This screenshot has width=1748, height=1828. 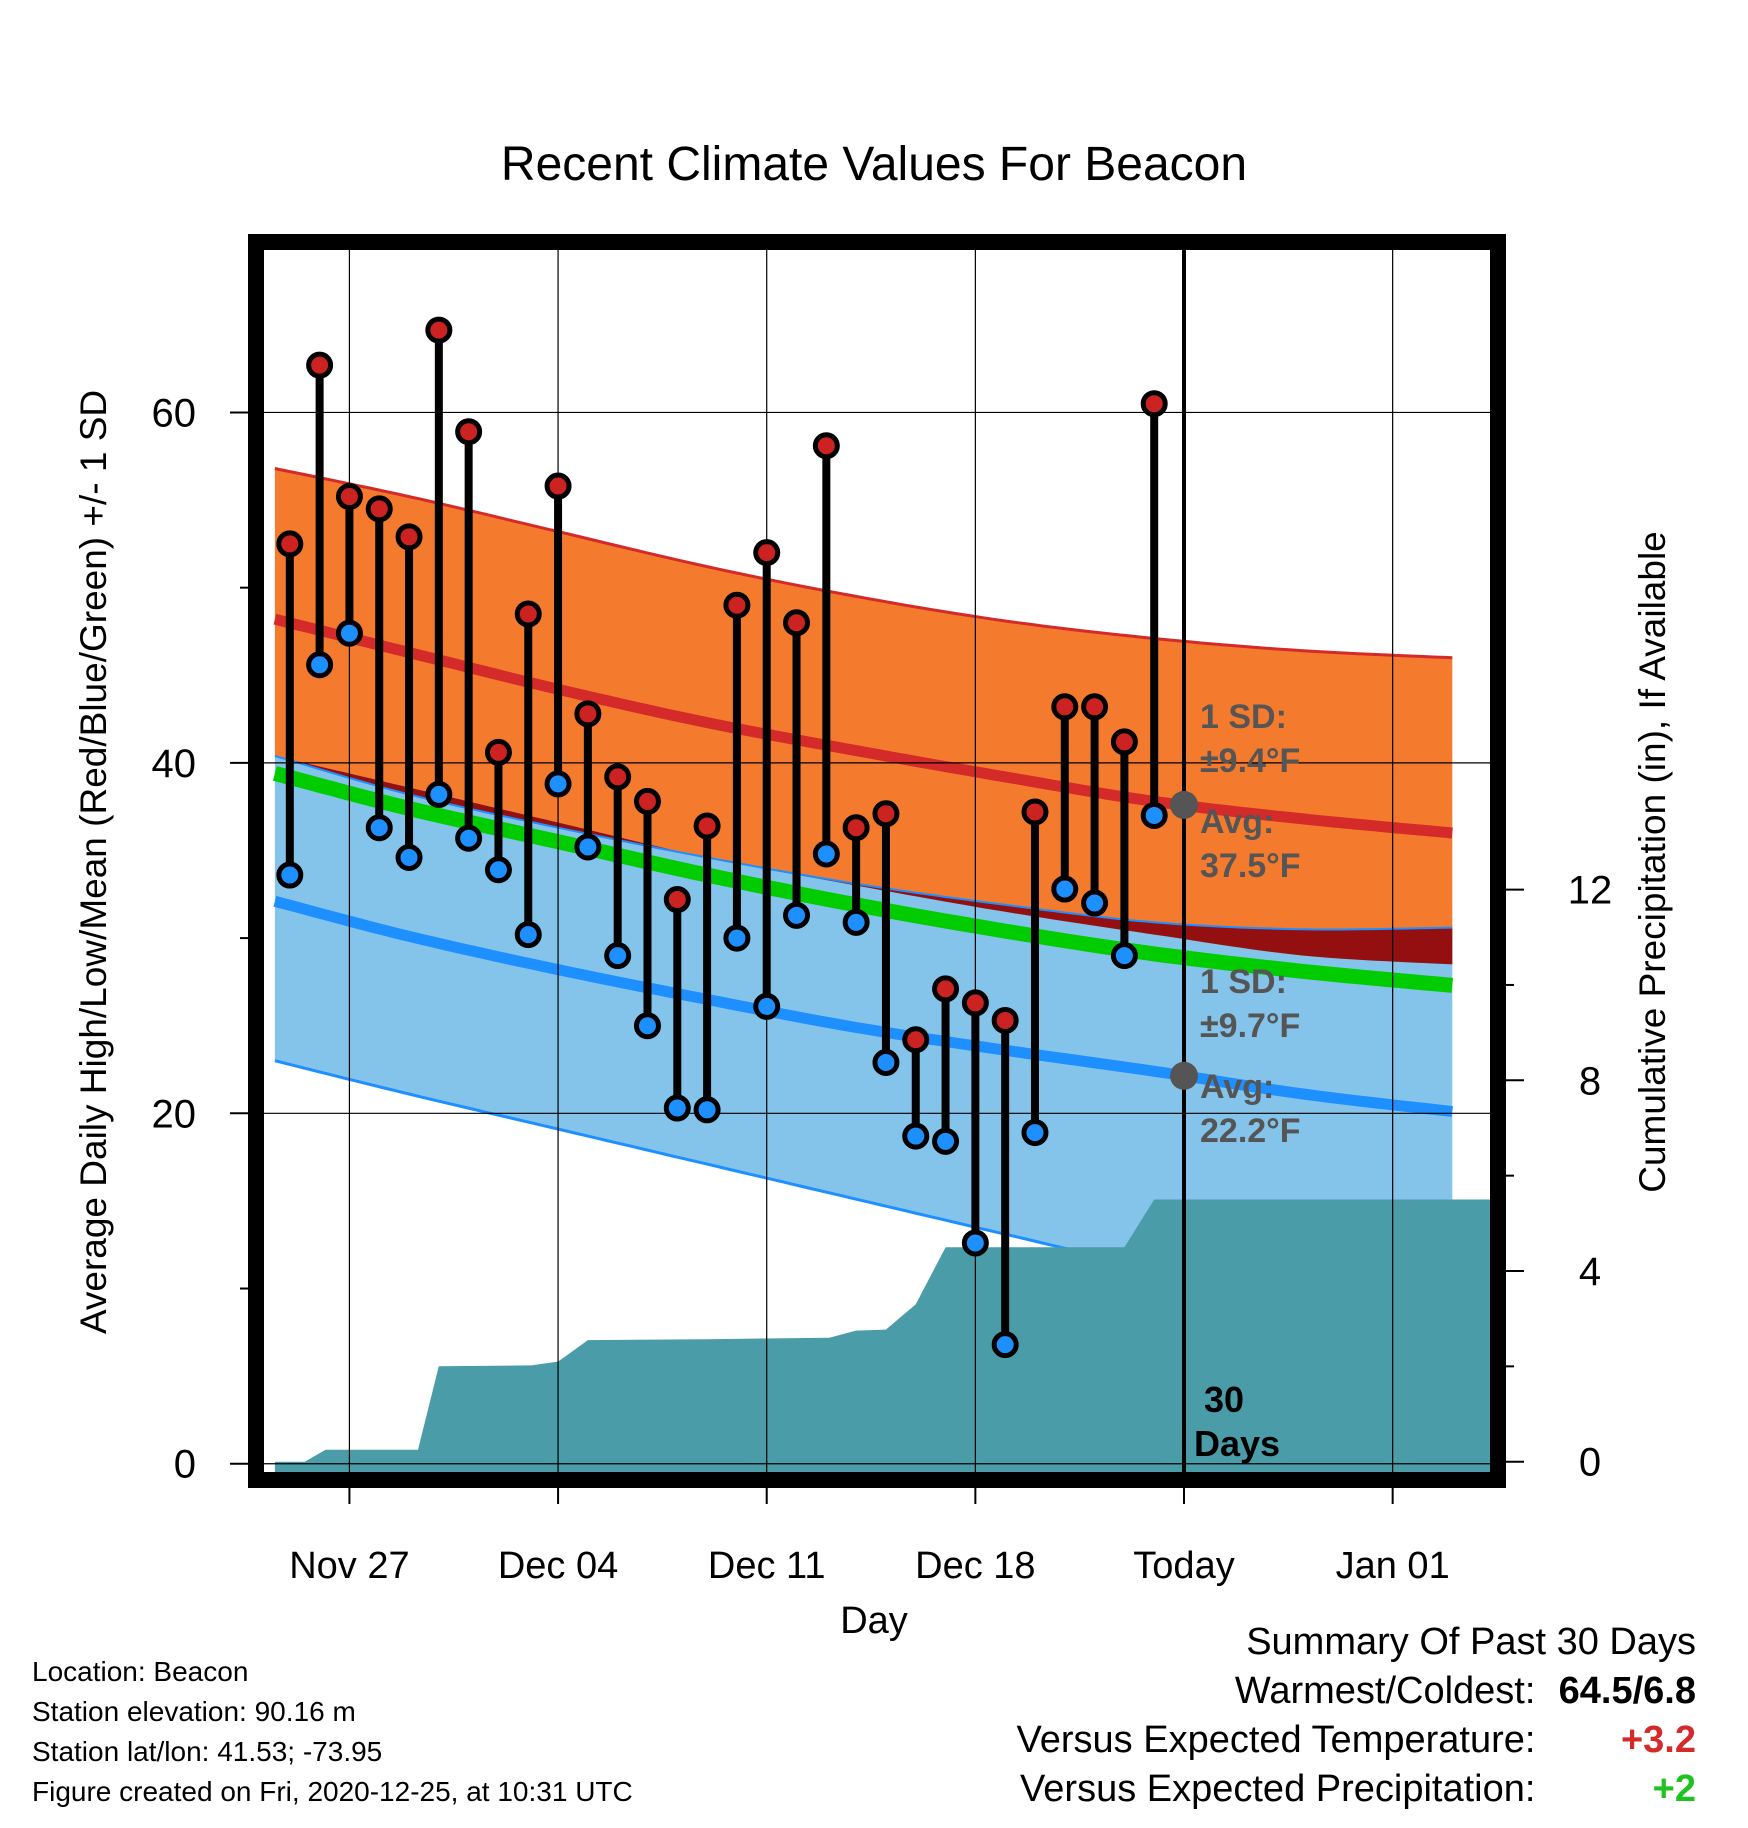 I want to click on x-tick-label-2: Dec 11, so click(x=767, y=1566).